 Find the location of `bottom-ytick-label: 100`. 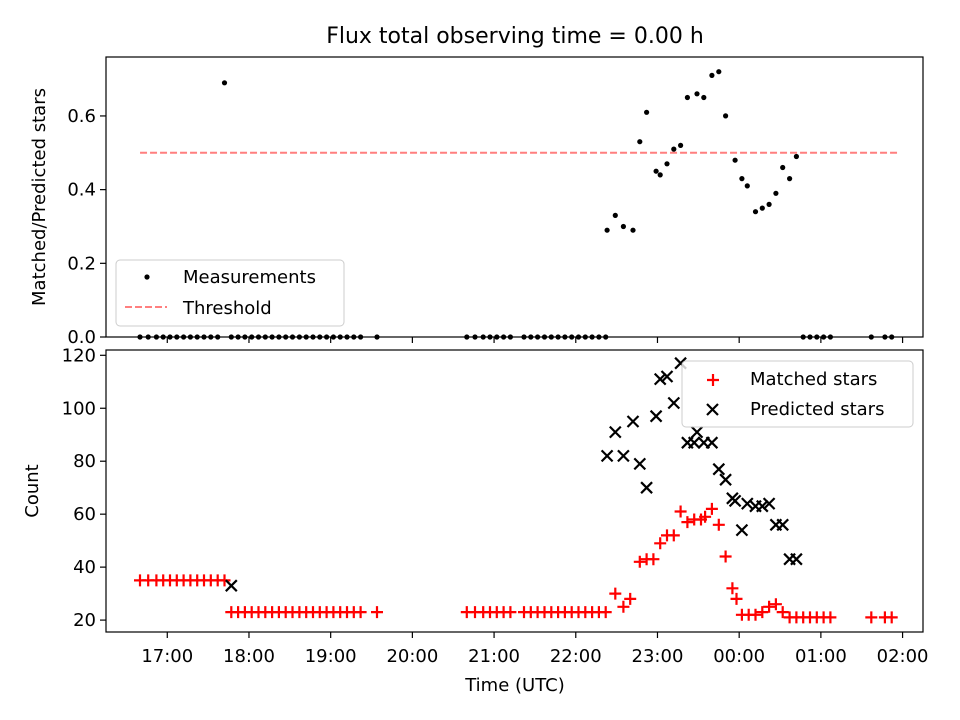

bottom-ytick-label: 100 is located at coordinates (79, 408).